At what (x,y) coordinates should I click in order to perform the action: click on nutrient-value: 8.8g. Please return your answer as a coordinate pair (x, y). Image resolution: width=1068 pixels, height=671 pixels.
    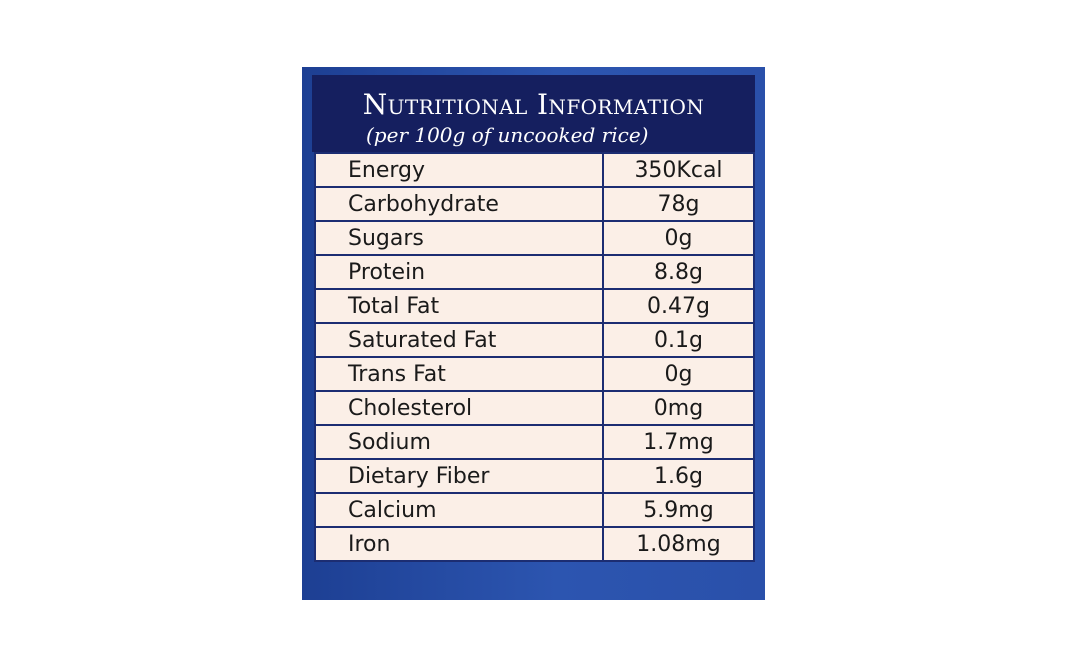
    Looking at the image, I should click on (678, 272).